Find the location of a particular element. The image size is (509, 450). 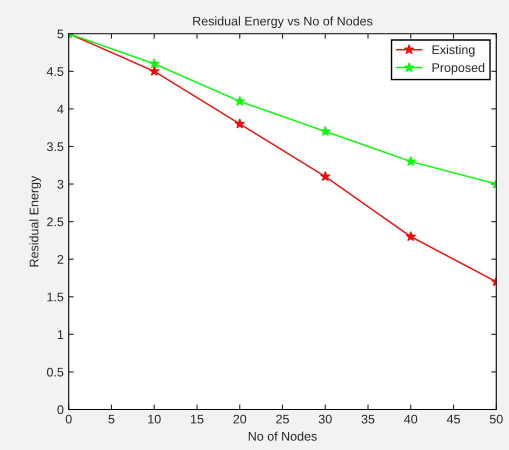

x-tick-label: 5 is located at coordinates (111, 419).